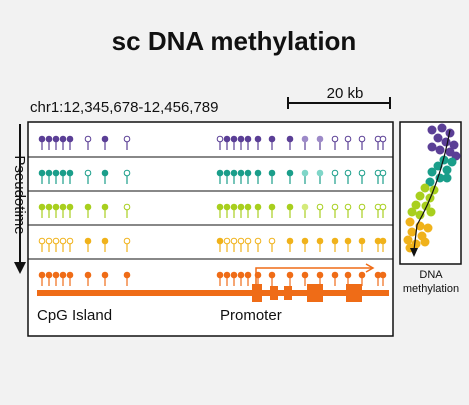  What do you see at coordinates (313, 275) in the screenshot?
I see `tss-arrow` at bounding box center [313, 275].